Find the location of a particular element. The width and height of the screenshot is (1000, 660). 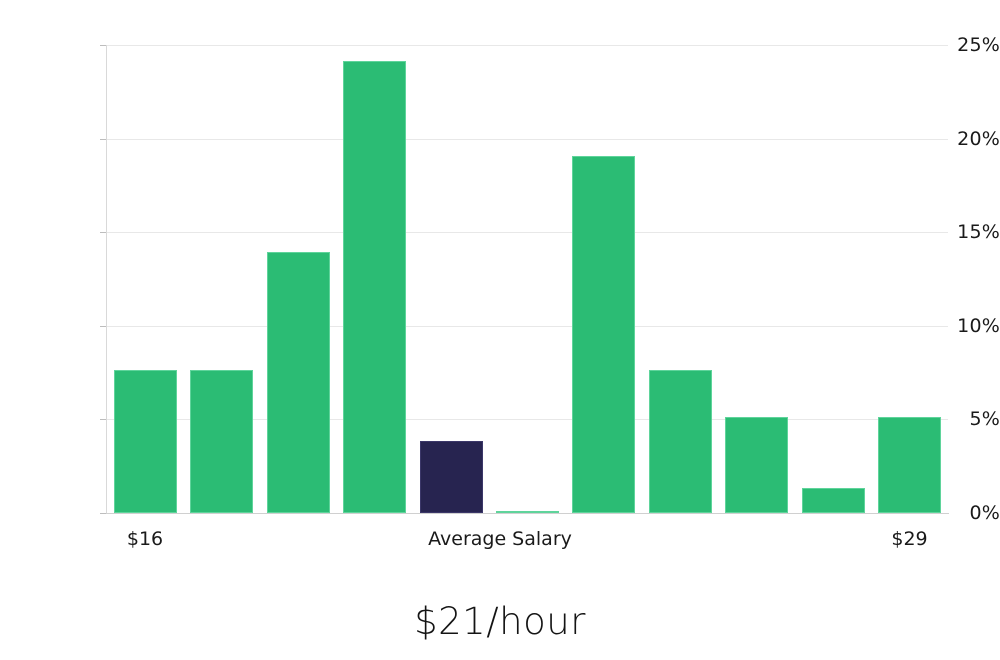

y-axis-tick-label: 25% is located at coordinates (978, 45).